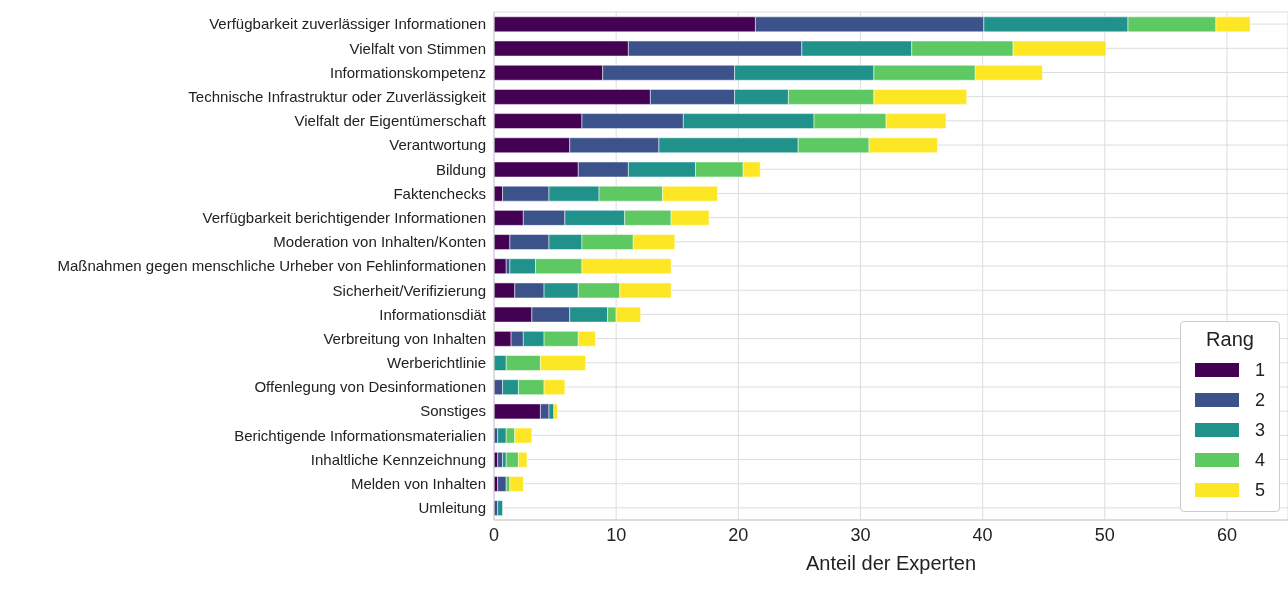 The height and width of the screenshot is (590, 1288). I want to click on legend-label: 5, so click(1259, 490).